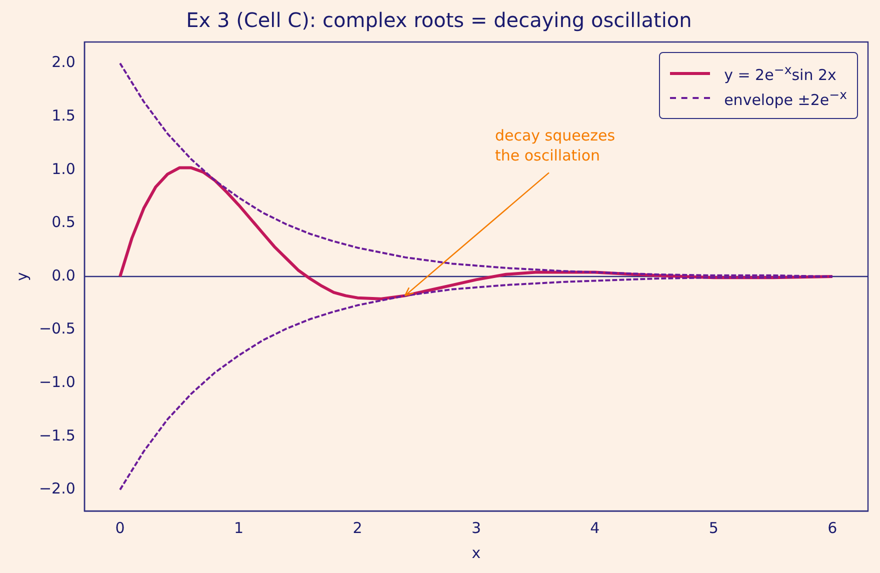  Describe the element at coordinates (57, 435) in the screenshot. I see `y-tick-label: −1.5` at that location.